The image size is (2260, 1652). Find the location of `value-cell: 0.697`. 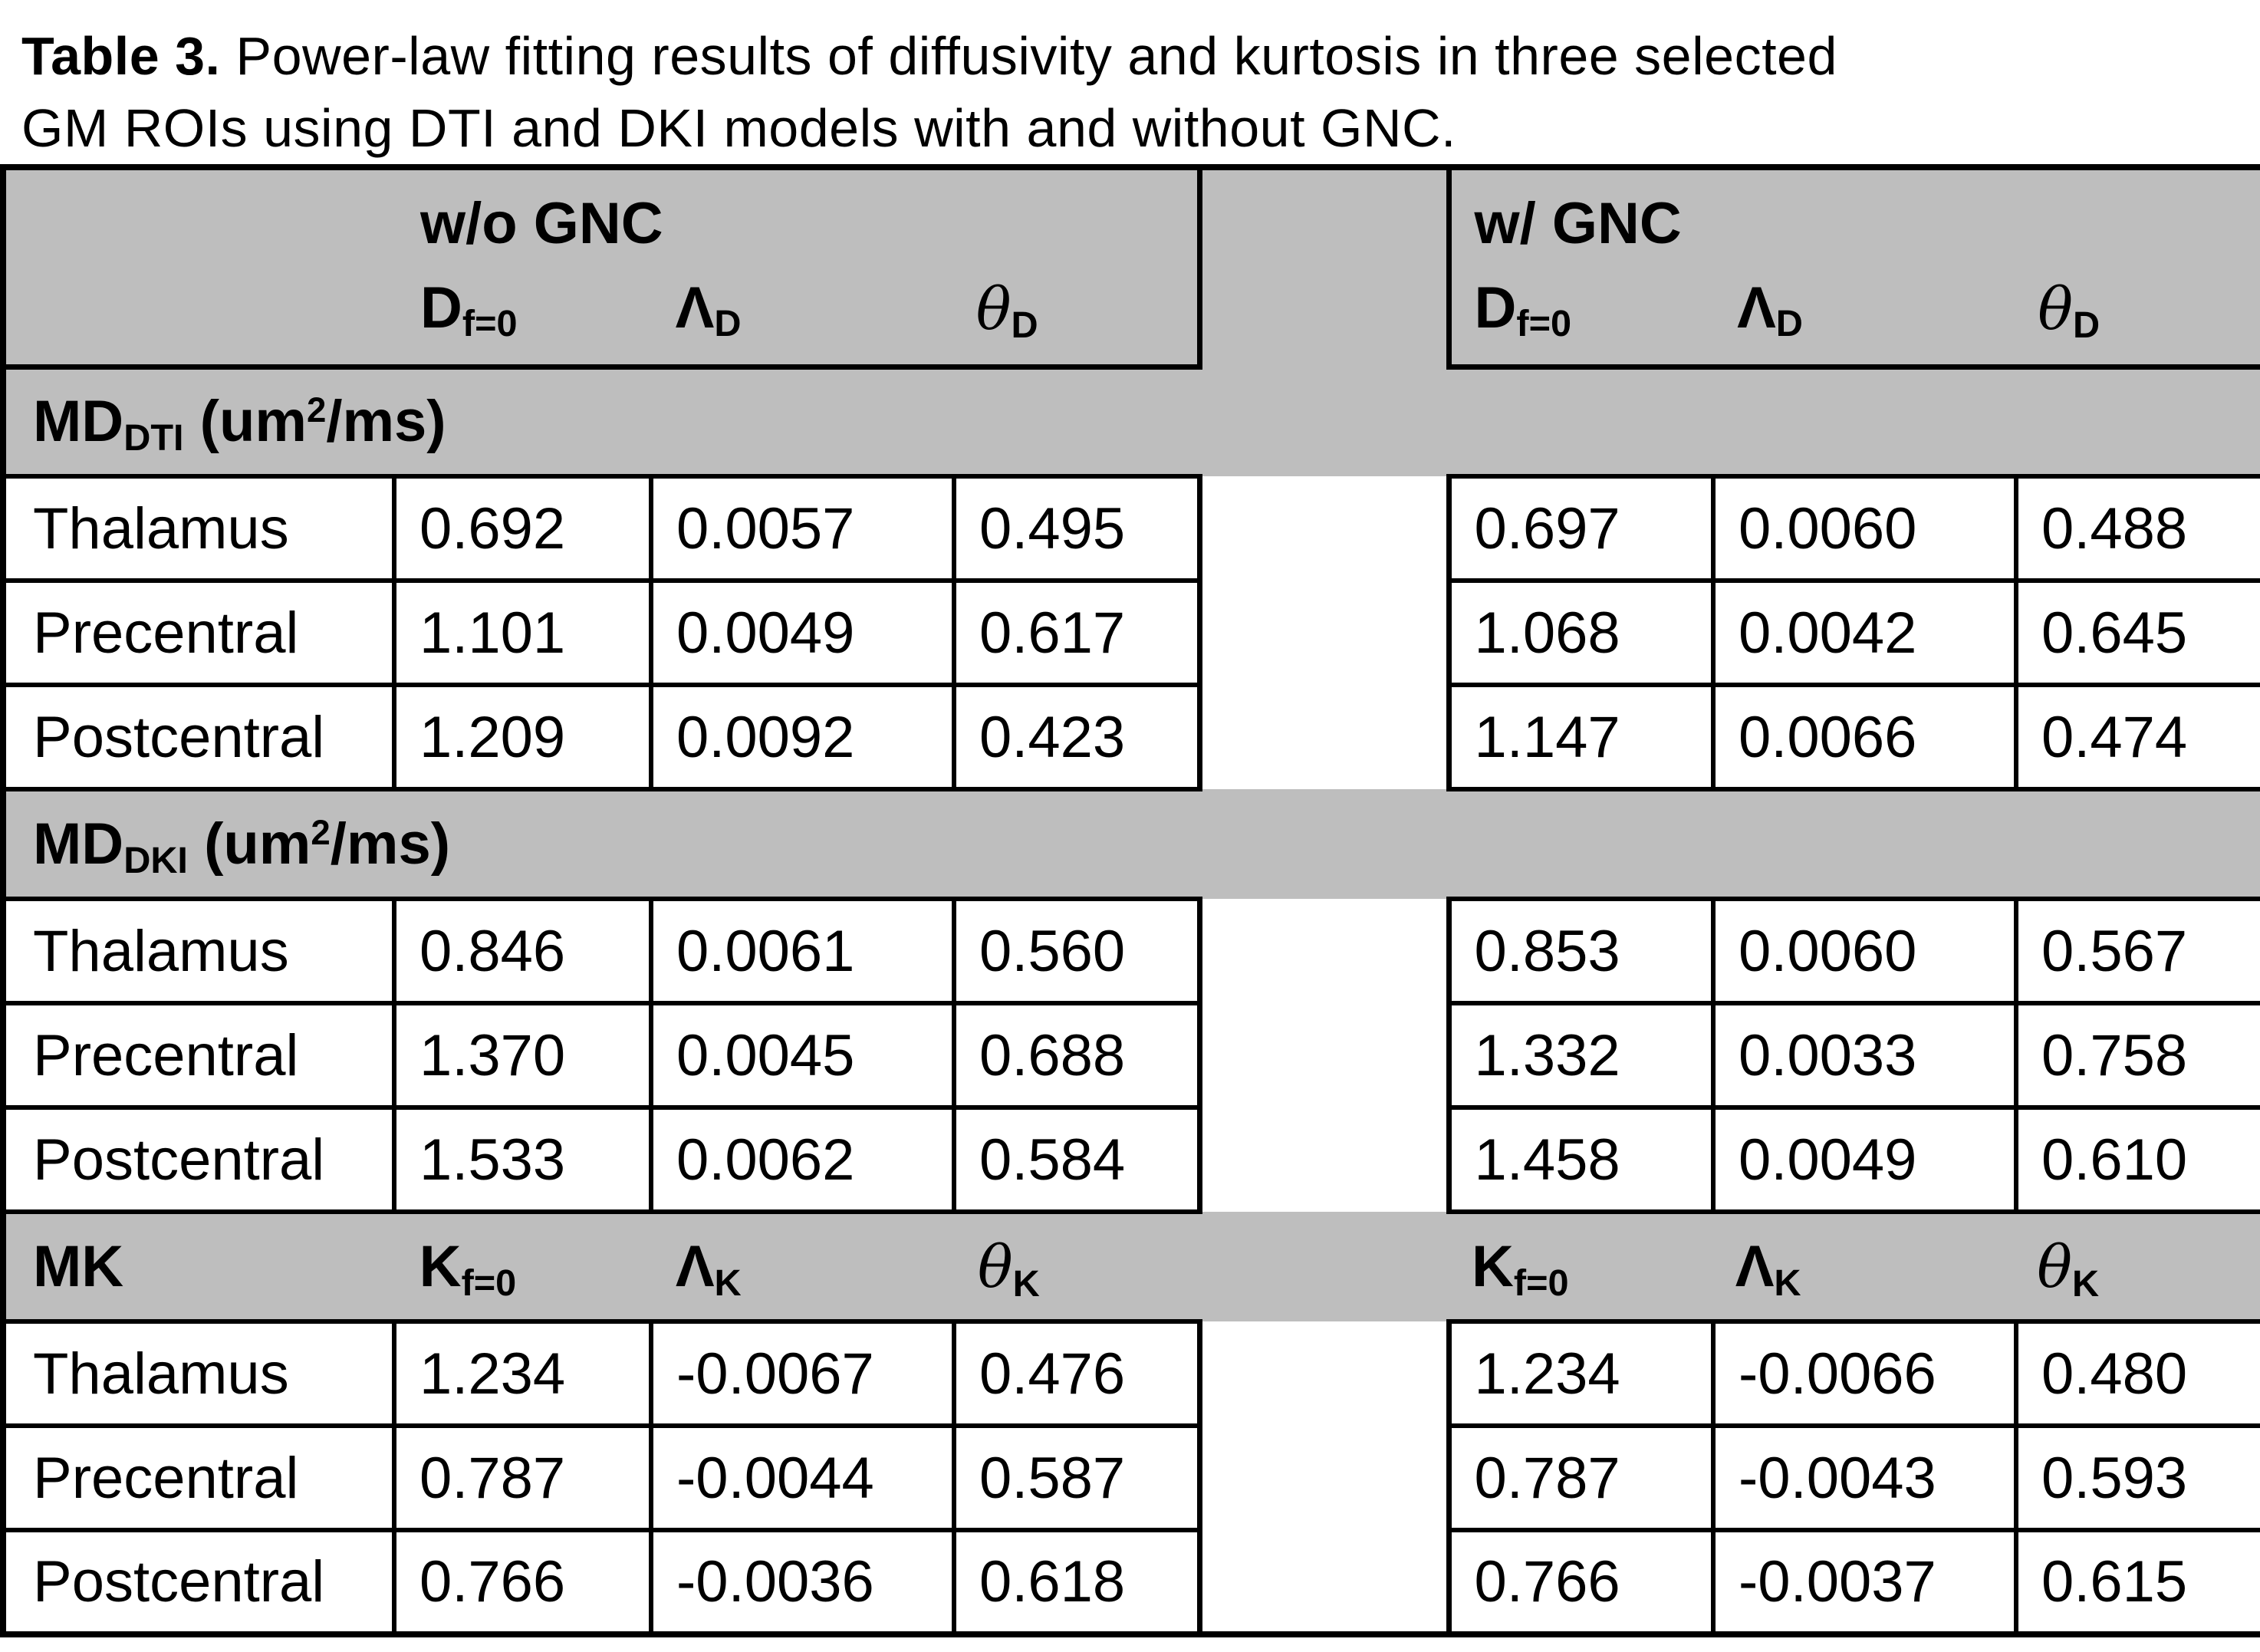

value-cell: 0.697 is located at coordinates (1581, 529).